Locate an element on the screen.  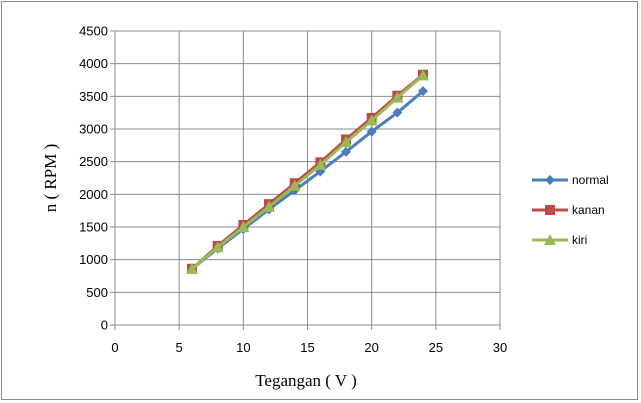
y-tick-label: 2500 is located at coordinates (93, 161).